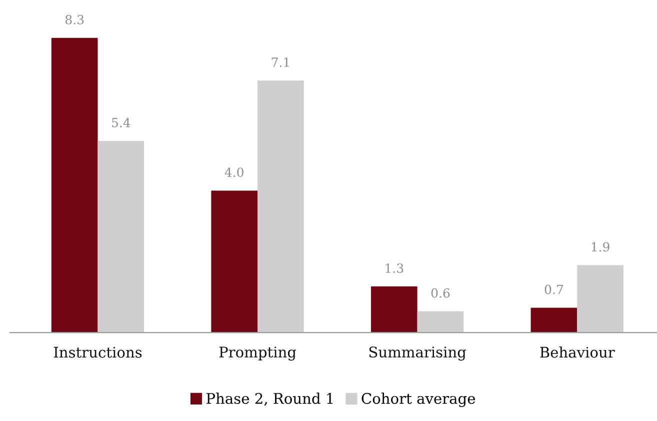 The image size is (657, 421). What do you see at coordinates (121, 123) in the screenshot?
I see `data-label: 5.4` at bounding box center [121, 123].